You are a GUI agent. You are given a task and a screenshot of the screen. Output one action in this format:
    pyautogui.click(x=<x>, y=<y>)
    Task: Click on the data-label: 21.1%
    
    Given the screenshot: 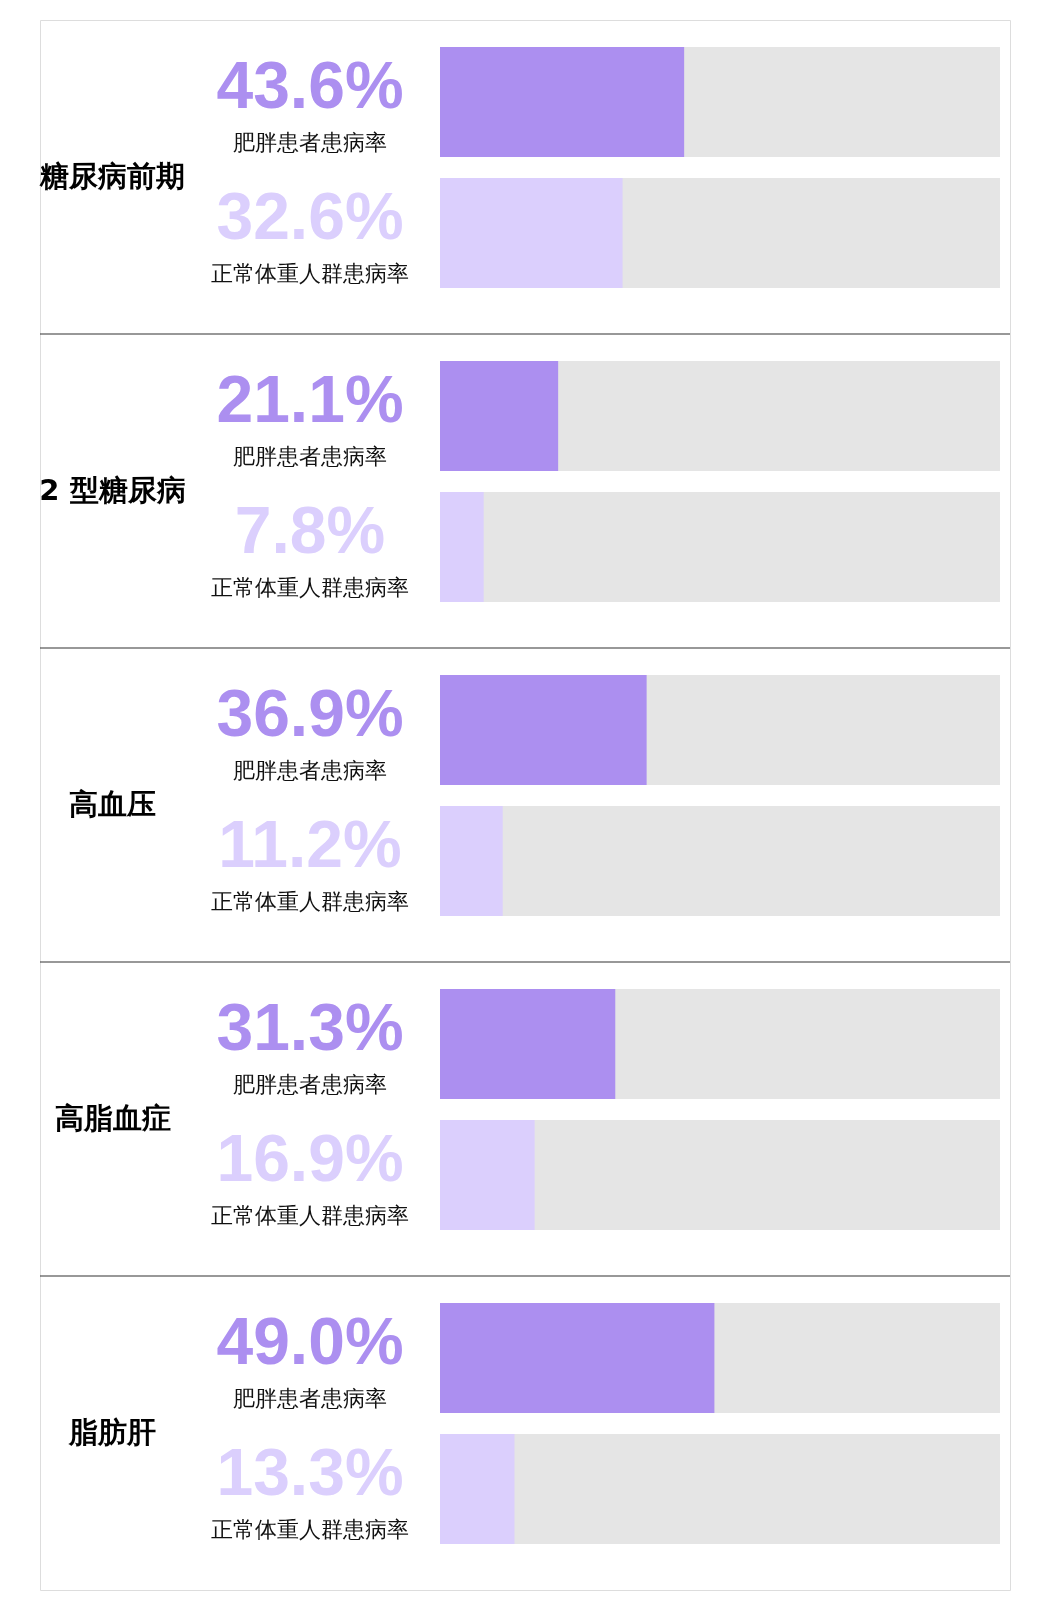 What is the action you would take?
    pyautogui.click(x=310, y=399)
    